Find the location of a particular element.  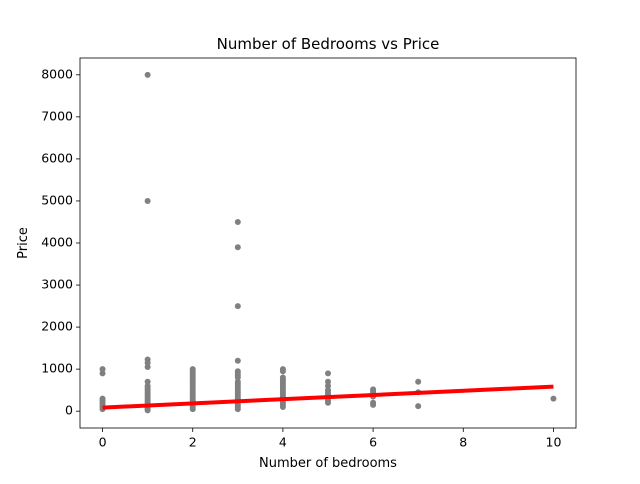

y-tick-label: 7000 is located at coordinates (57, 115).